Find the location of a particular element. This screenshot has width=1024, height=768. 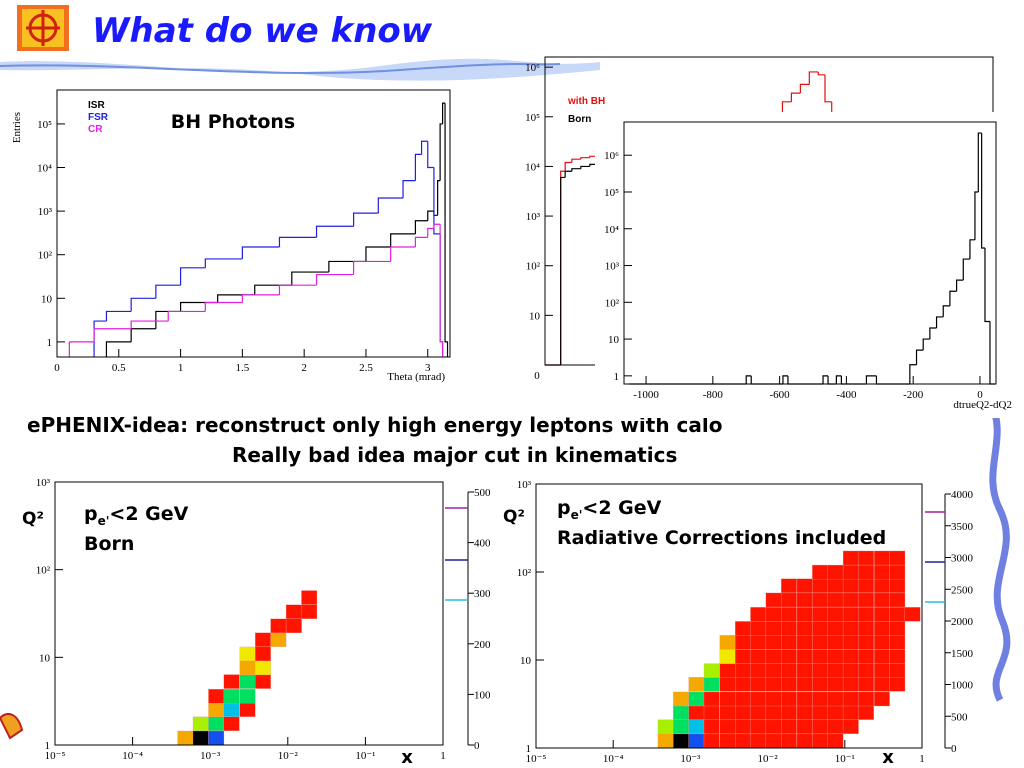

z-tick-label: 4000 is located at coordinates (962, 495).